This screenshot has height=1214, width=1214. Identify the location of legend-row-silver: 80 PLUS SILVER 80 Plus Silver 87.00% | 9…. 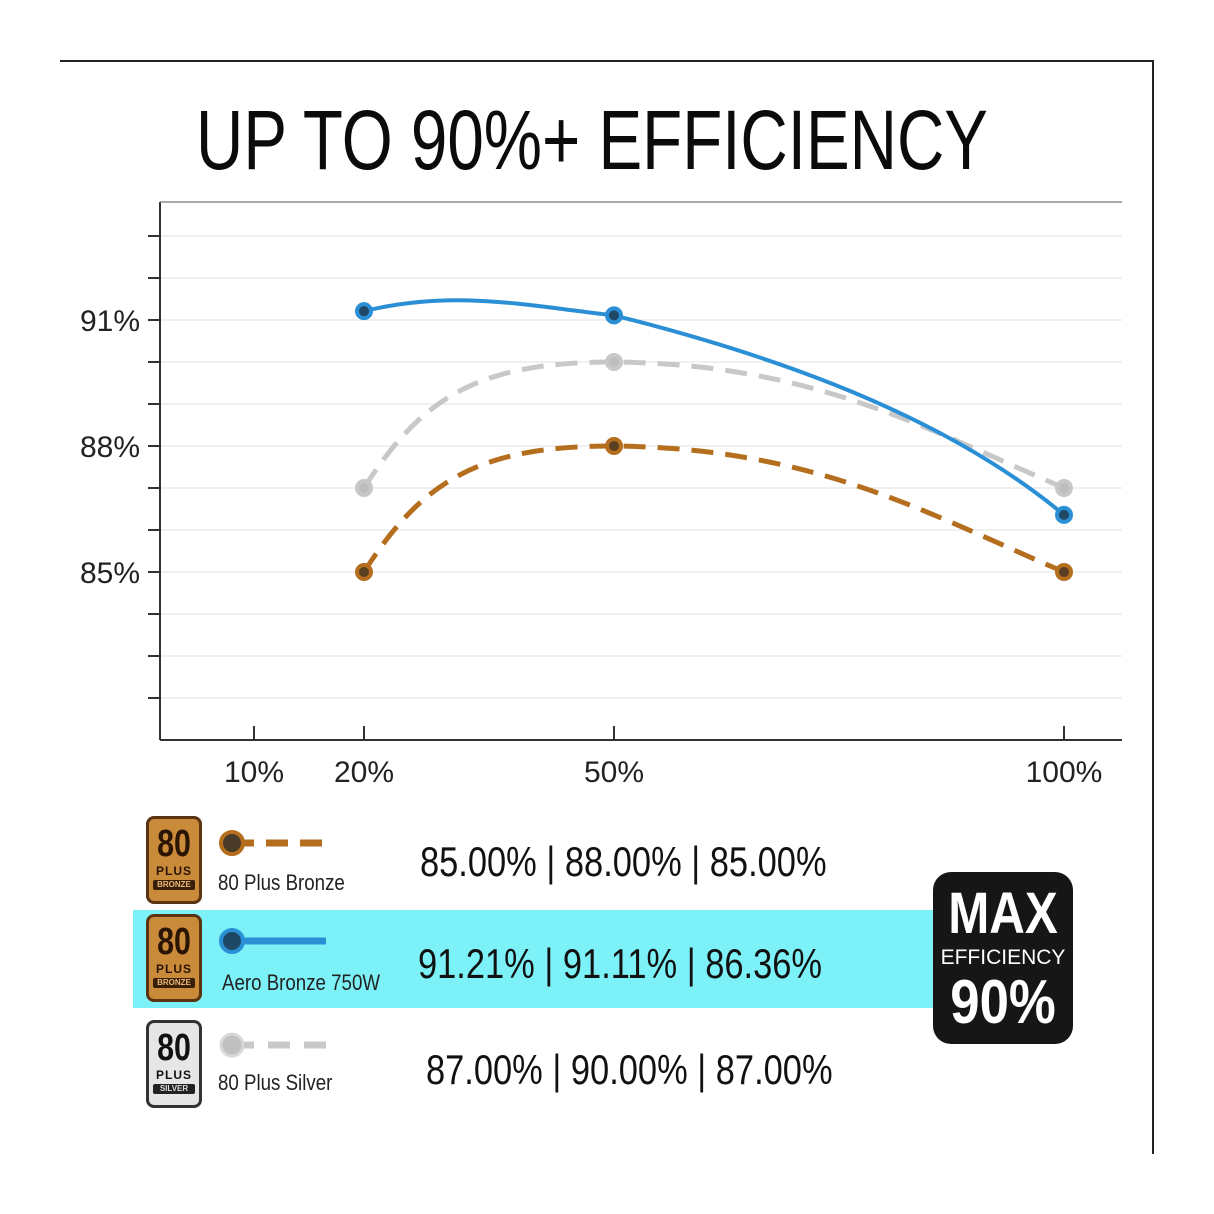
(607, 1065).